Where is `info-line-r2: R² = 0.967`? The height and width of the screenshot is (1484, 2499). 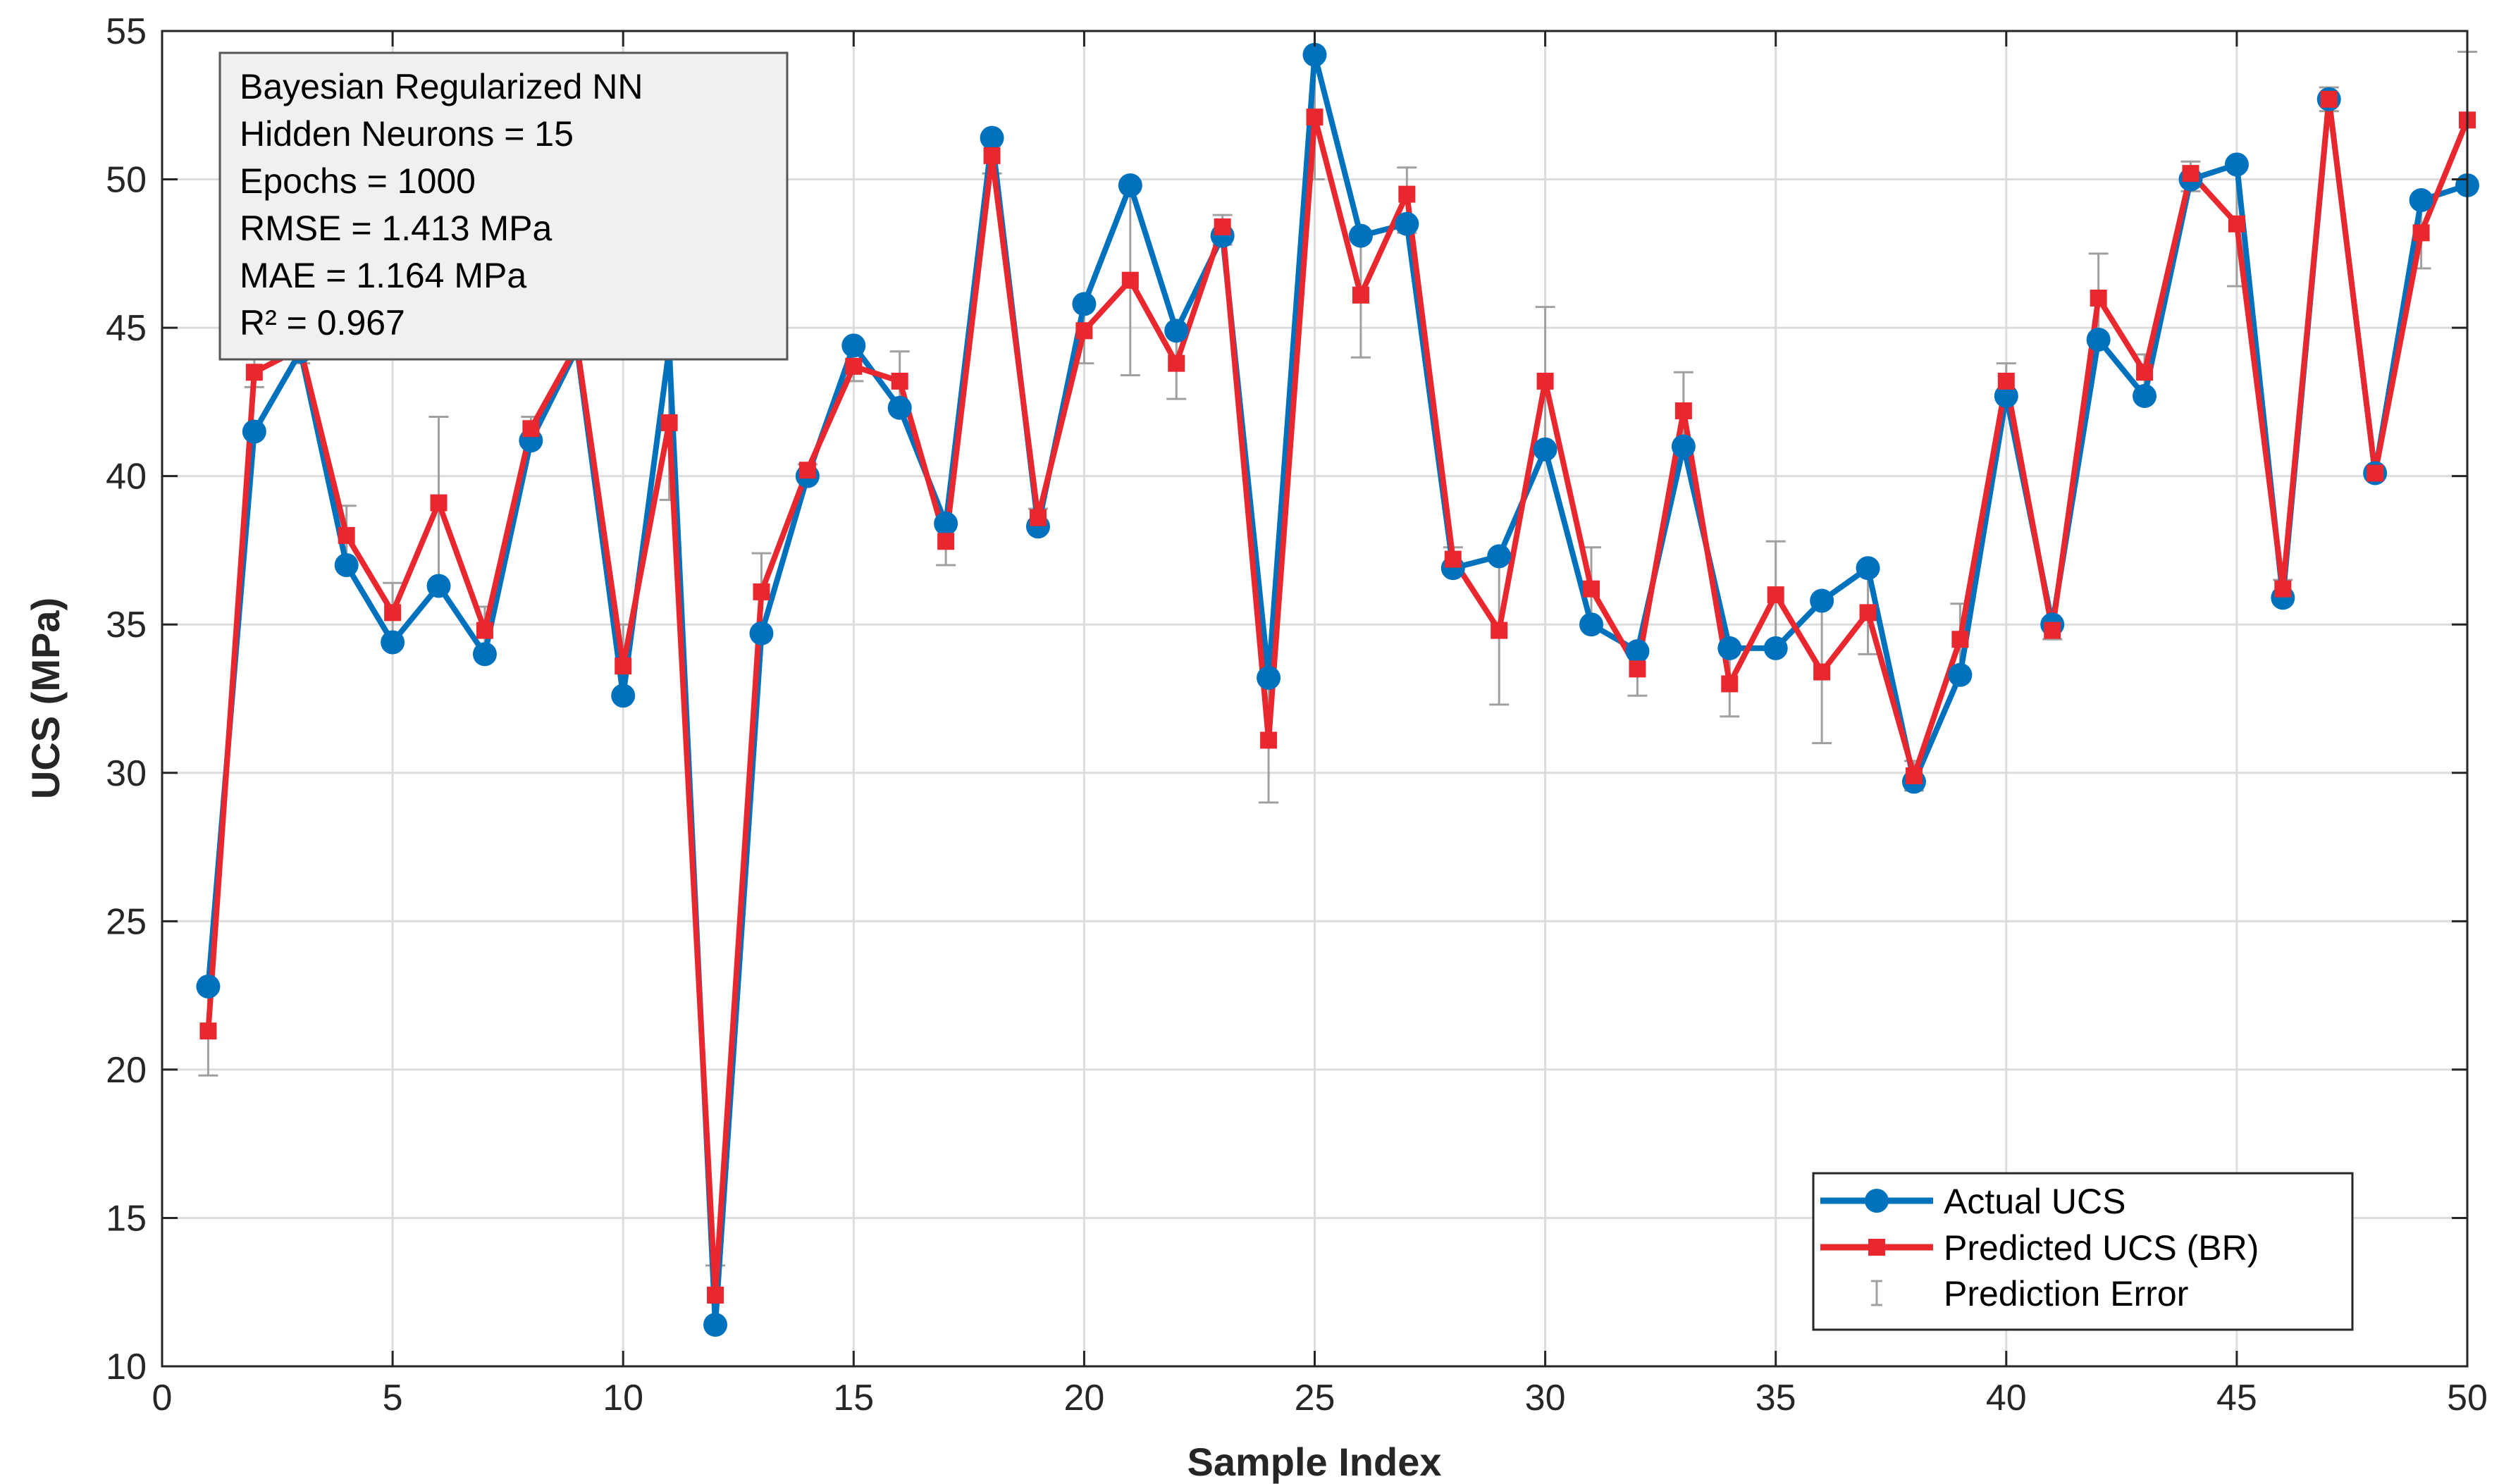
info-line-r2: R² = 0.967 is located at coordinates (322, 322).